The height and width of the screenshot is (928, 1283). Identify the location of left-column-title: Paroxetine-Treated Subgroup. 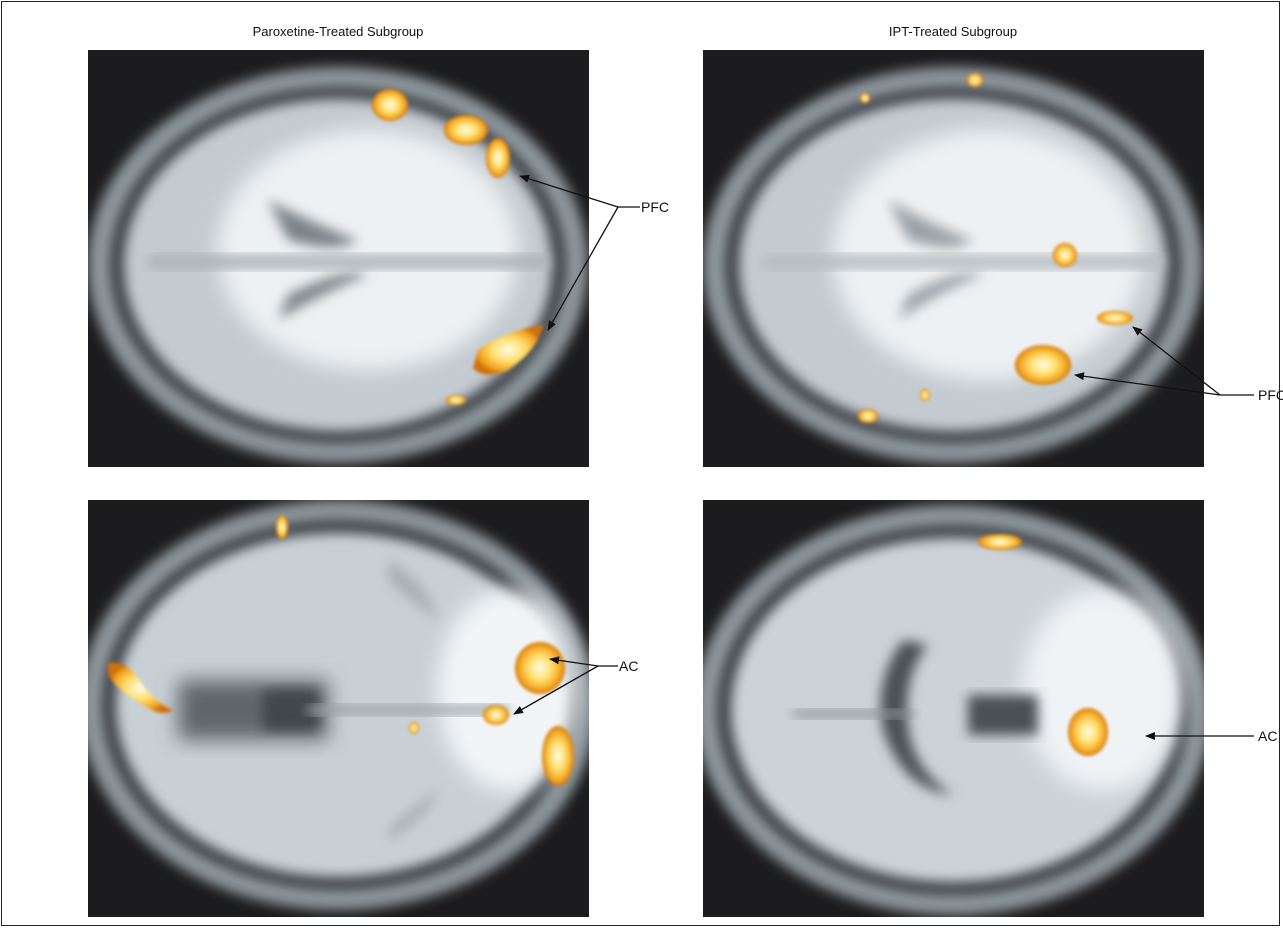
(338, 31).